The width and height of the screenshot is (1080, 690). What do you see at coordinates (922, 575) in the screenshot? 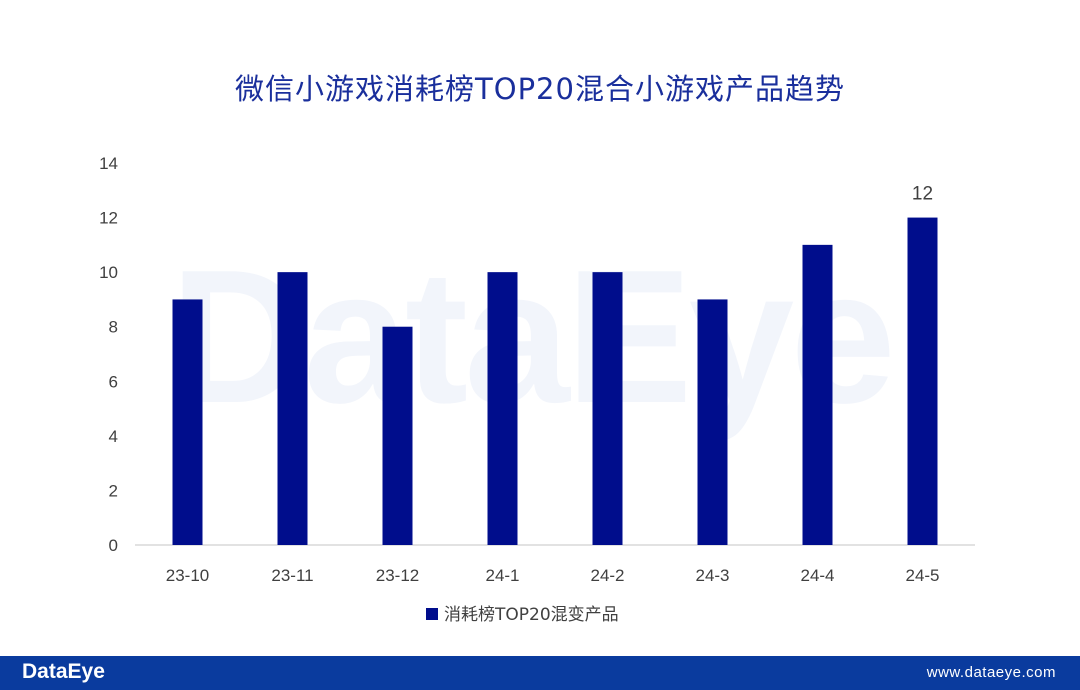
I see `x-tick-label: 24-5` at bounding box center [922, 575].